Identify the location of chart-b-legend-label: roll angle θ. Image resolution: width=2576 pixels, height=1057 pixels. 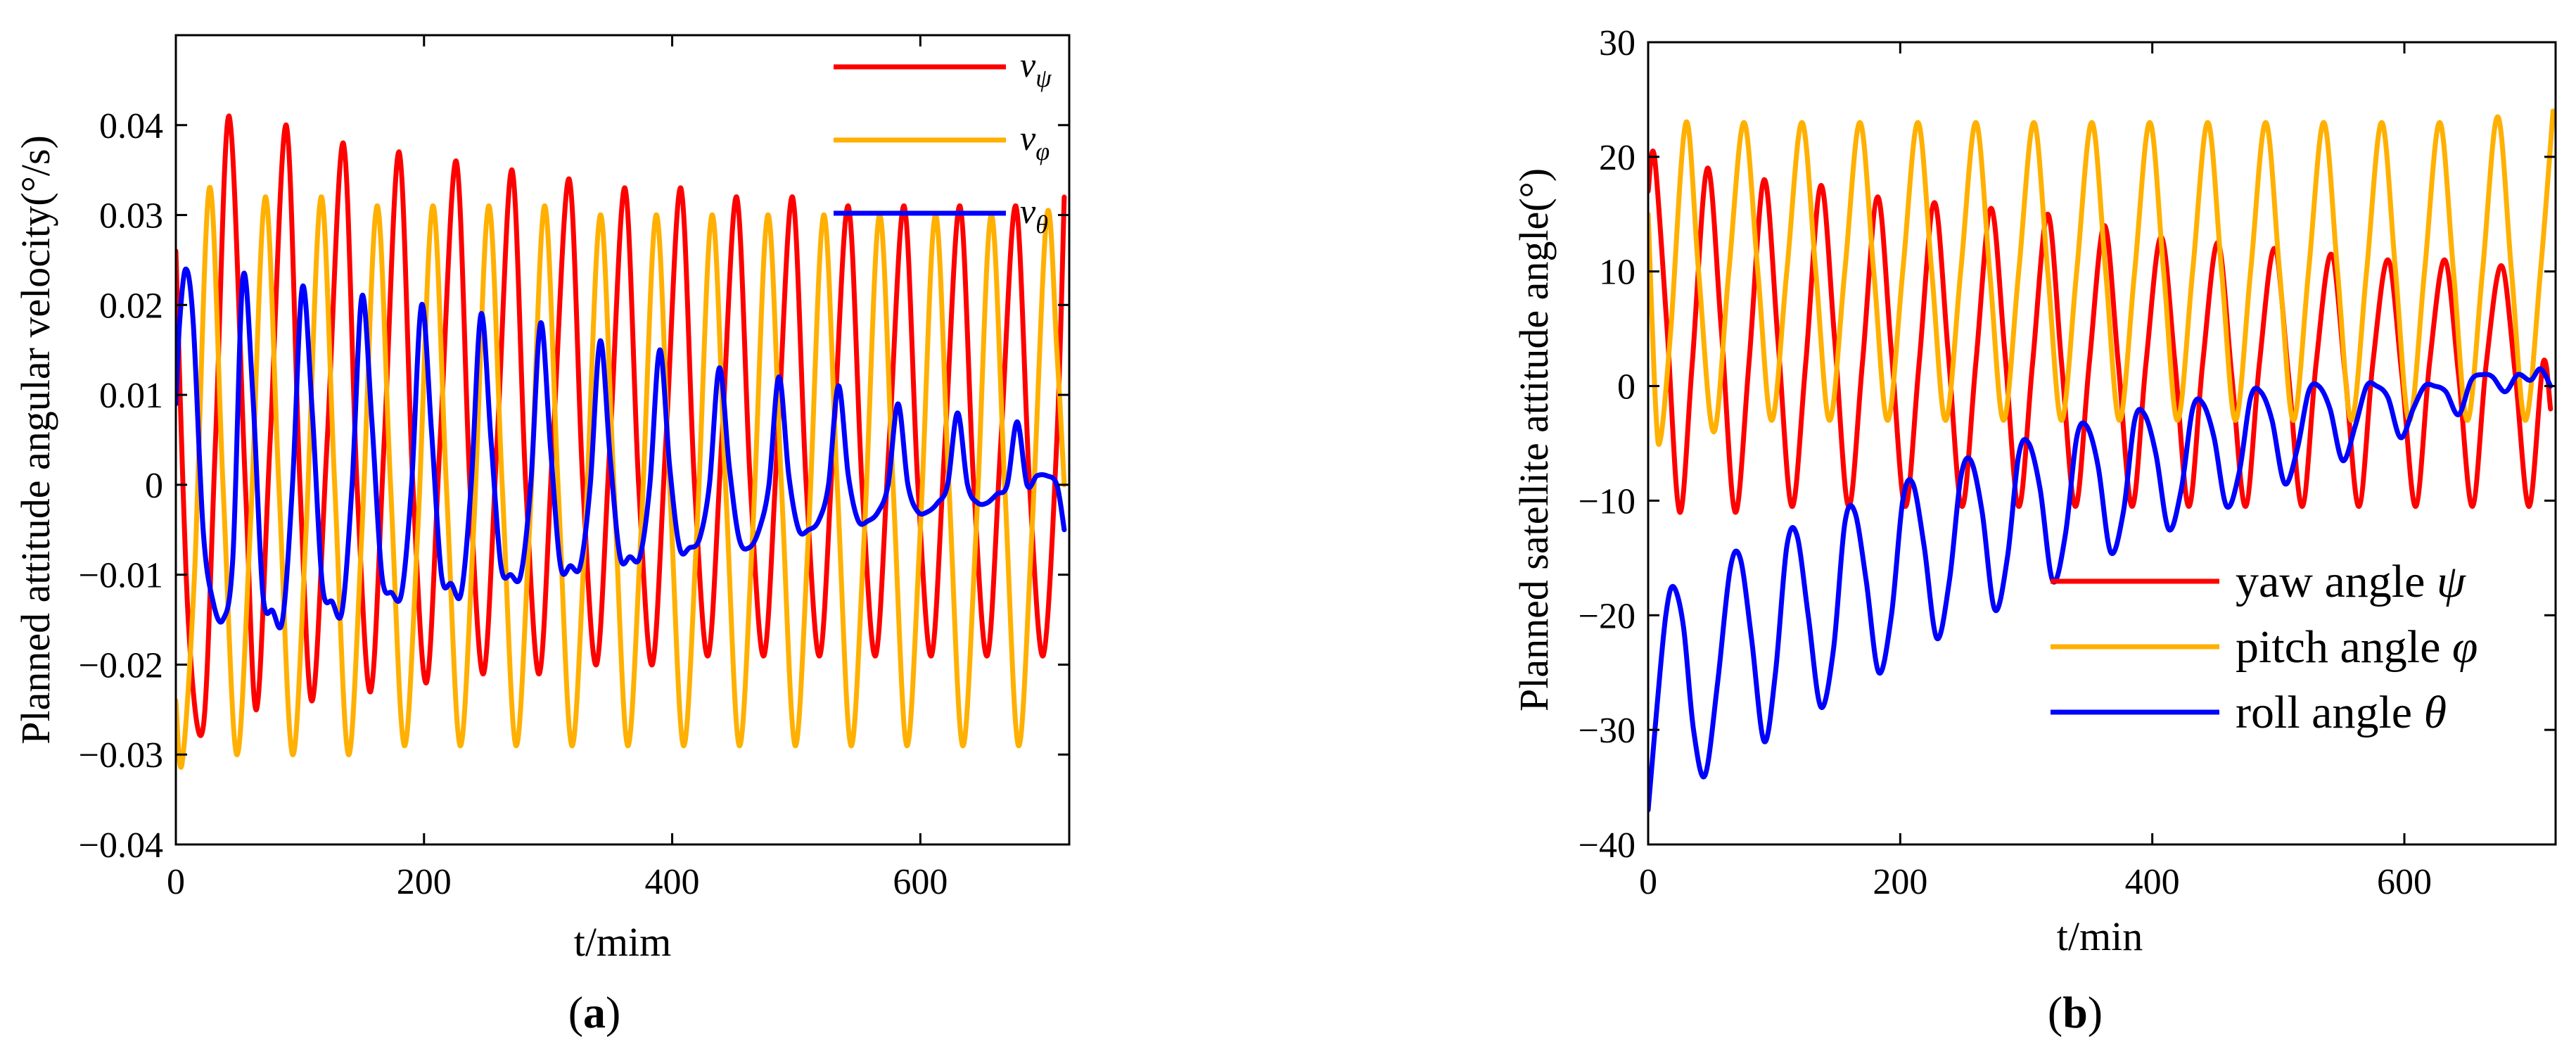
(2341, 713).